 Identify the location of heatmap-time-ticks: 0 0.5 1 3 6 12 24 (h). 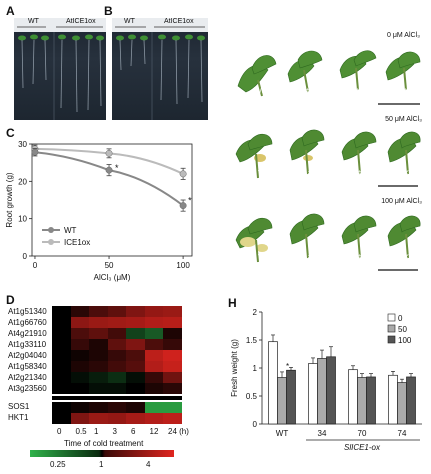
(127, 433).